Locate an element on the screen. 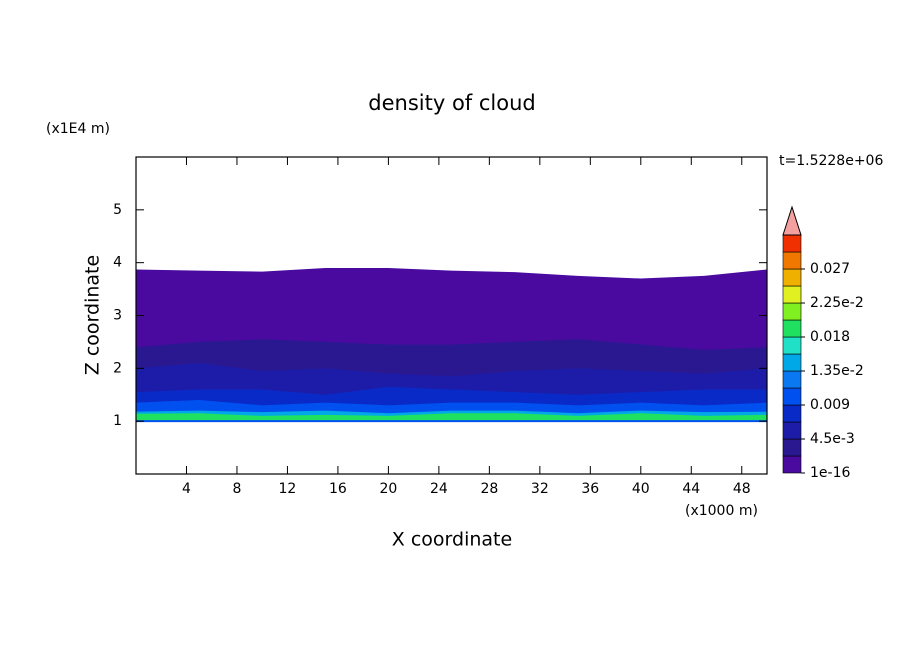  y-axis-label: Z coordinate is located at coordinates (93, 315).